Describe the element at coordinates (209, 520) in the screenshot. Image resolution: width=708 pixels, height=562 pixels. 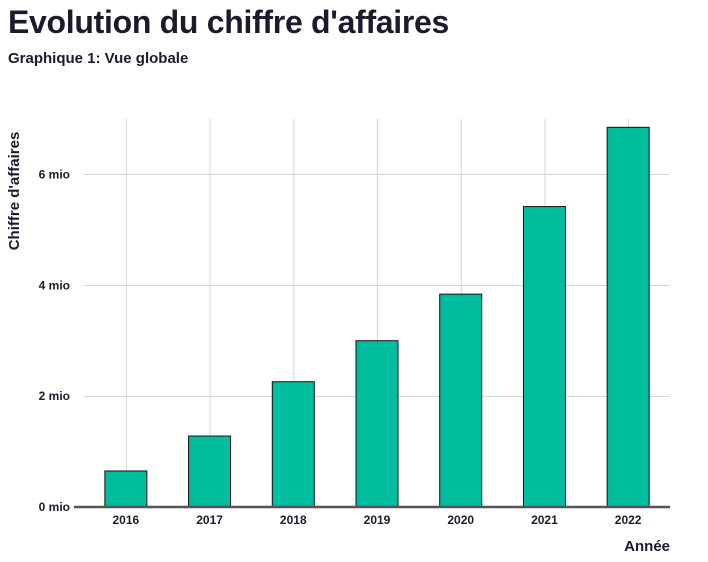
I see `x-tick-label-2017: 2017` at that location.